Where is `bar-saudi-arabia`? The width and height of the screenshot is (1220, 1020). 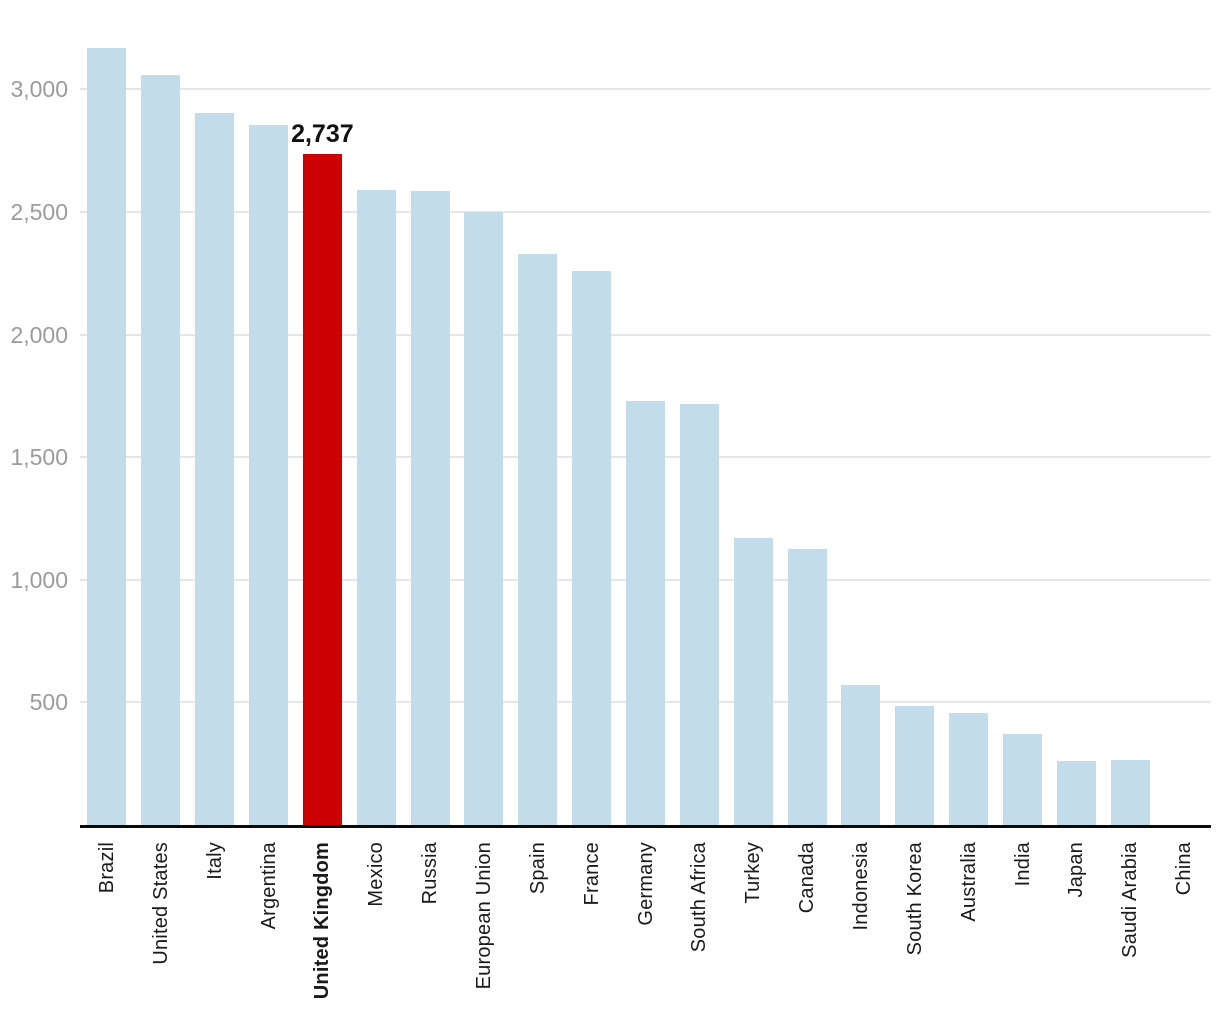
bar-saudi-arabia is located at coordinates (1130, 792).